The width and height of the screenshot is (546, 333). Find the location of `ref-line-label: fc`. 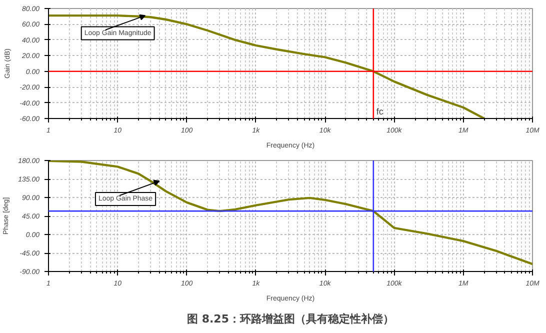

ref-line-label: fc is located at coordinates (380, 111).